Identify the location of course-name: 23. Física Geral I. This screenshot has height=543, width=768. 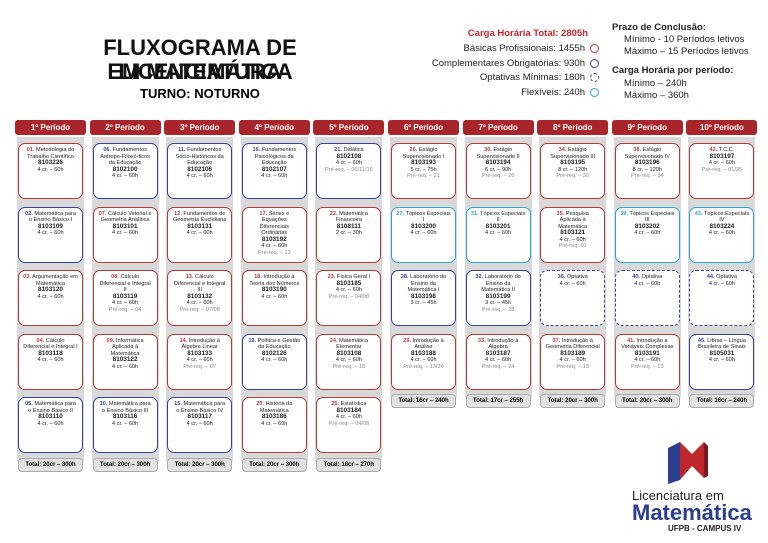
(348, 277).